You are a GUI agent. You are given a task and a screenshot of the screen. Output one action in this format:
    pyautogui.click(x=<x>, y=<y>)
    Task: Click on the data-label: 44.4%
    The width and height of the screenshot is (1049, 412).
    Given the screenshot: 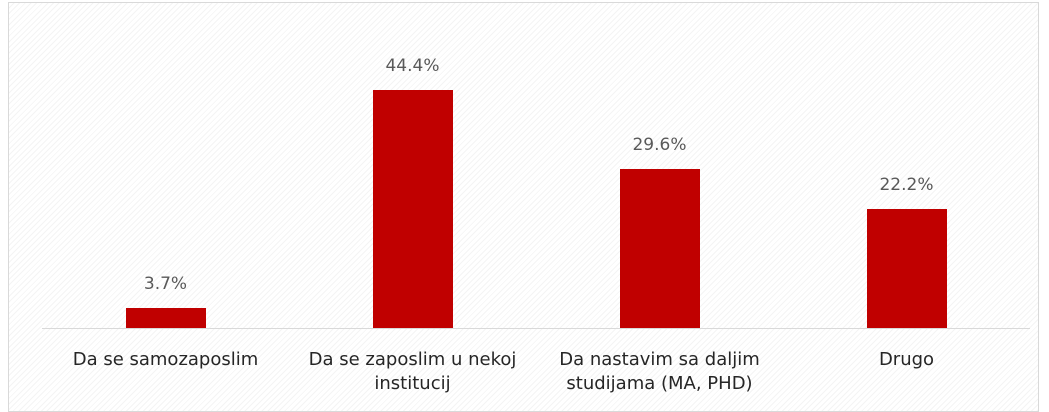 What is the action you would take?
    pyautogui.click(x=412, y=66)
    